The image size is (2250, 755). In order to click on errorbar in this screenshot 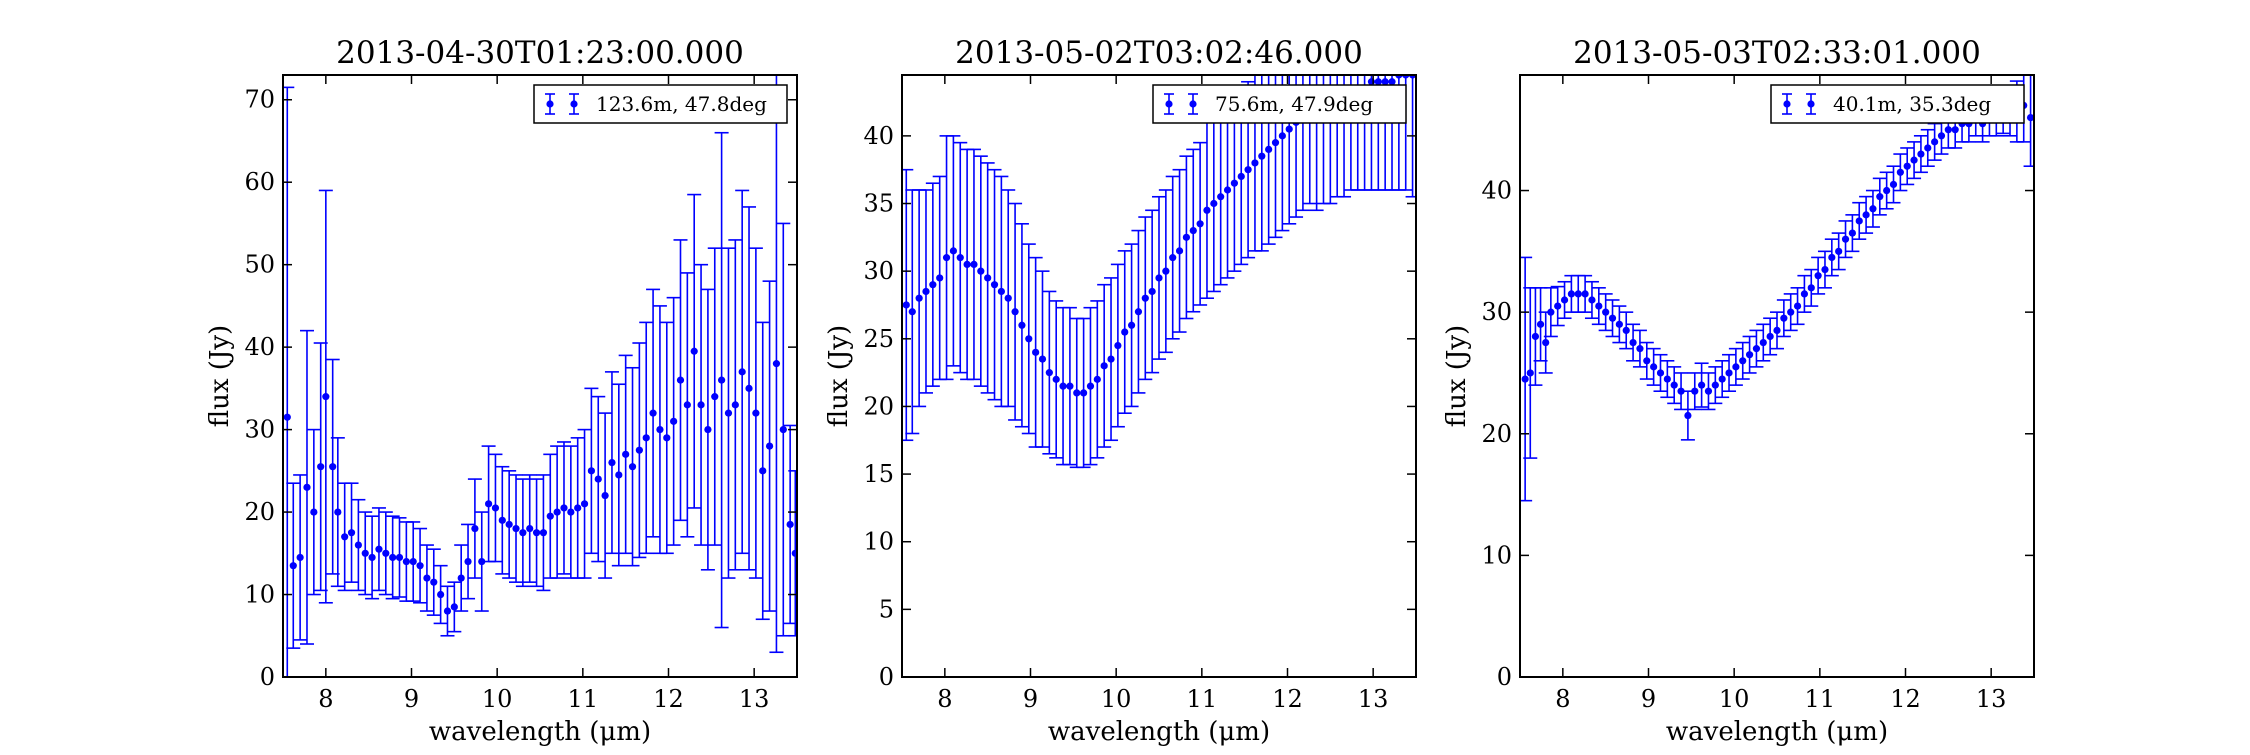, I will do `click(1410, 136)`.